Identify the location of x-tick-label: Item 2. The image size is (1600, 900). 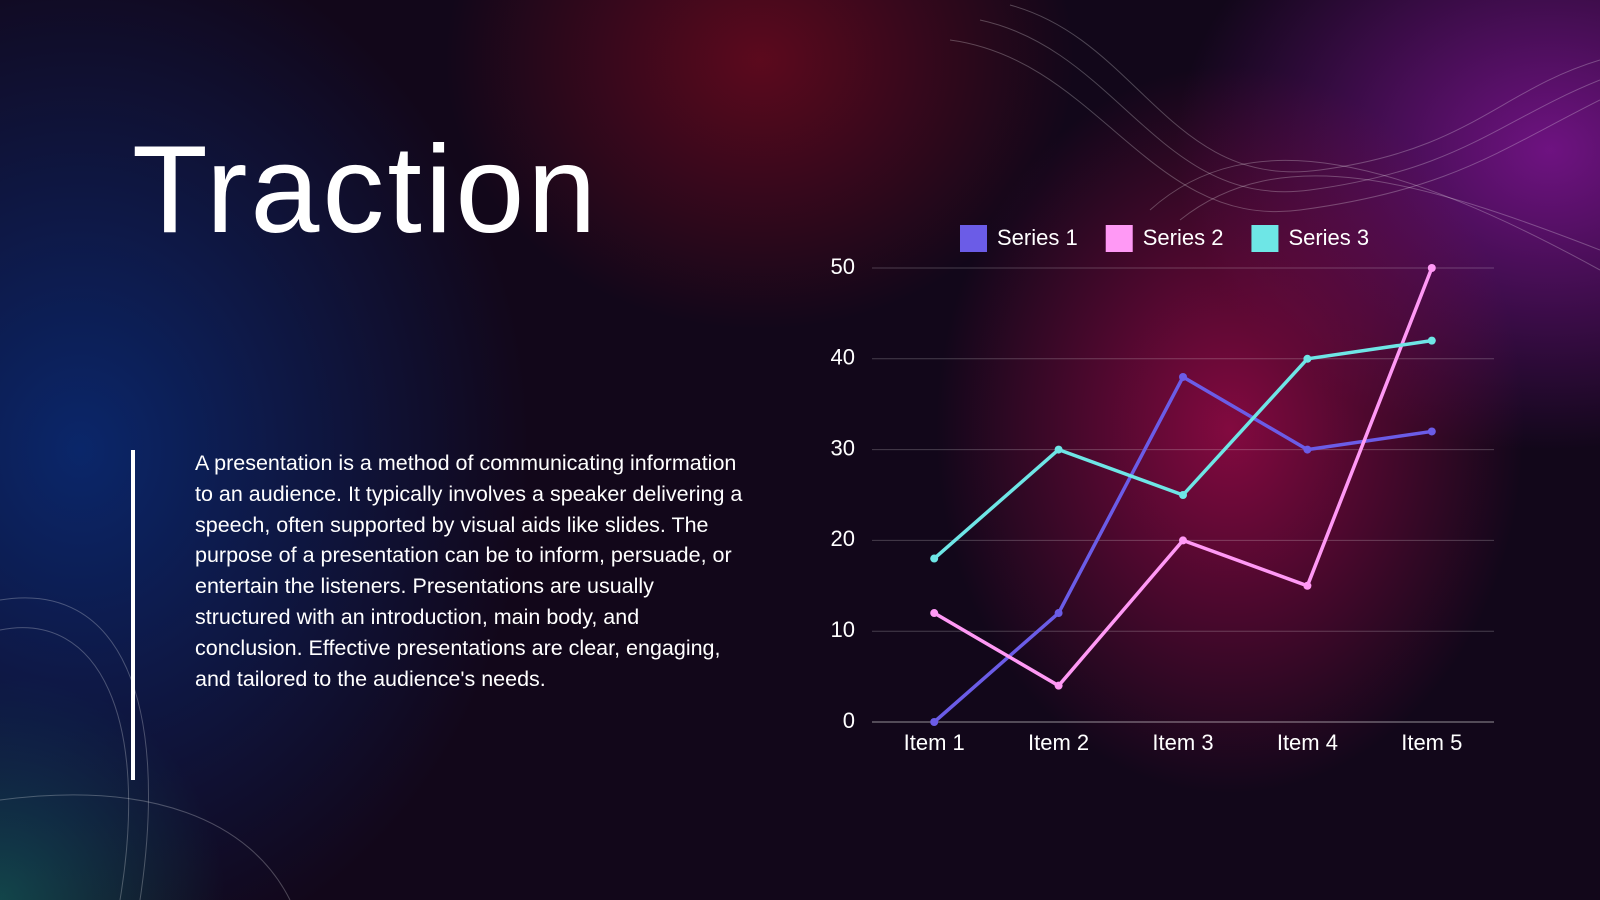
(1058, 742).